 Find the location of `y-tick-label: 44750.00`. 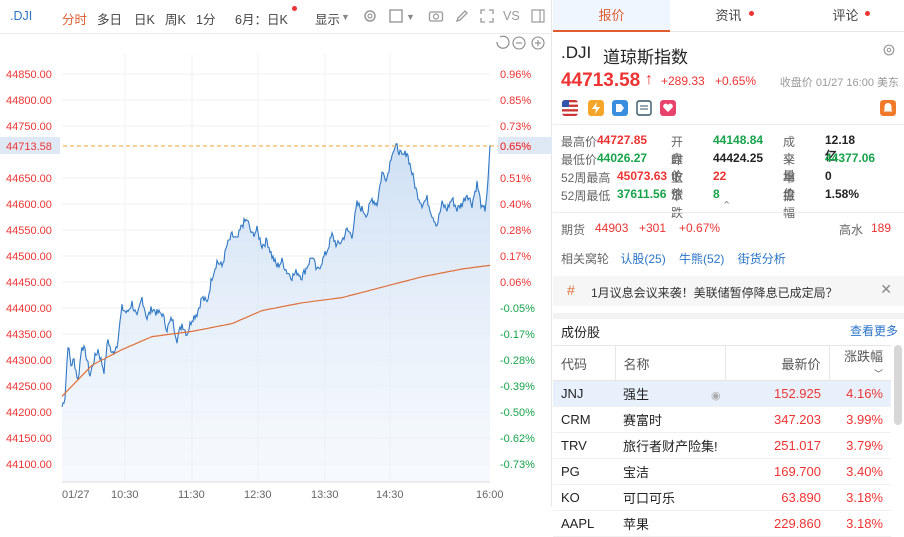

y-tick-label: 44750.00 is located at coordinates (29, 127).